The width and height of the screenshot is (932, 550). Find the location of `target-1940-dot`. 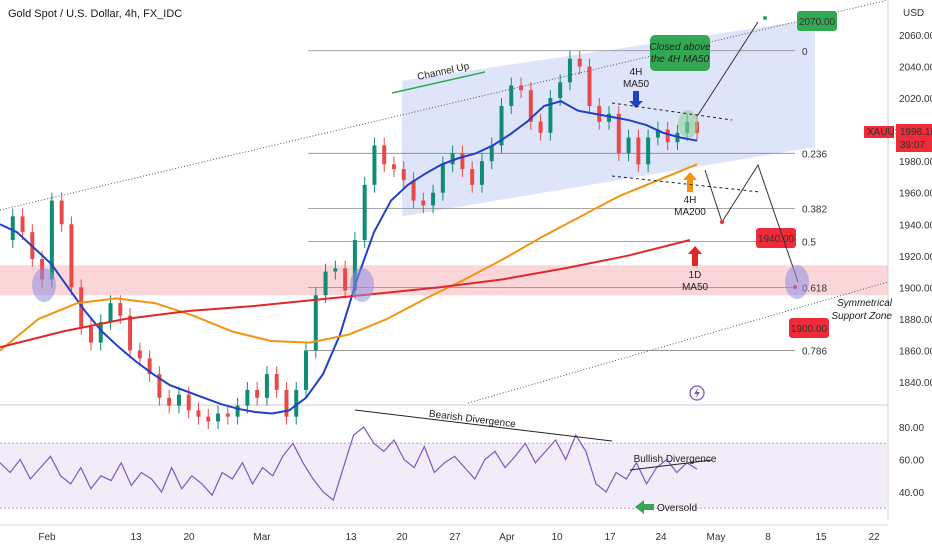

target-1940-dot is located at coordinates (722, 222).